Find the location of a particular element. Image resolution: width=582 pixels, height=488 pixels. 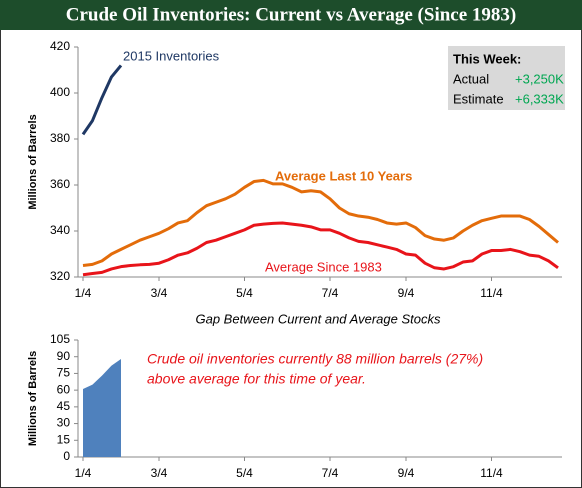

info-label: Actual is located at coordinates (471, 78).